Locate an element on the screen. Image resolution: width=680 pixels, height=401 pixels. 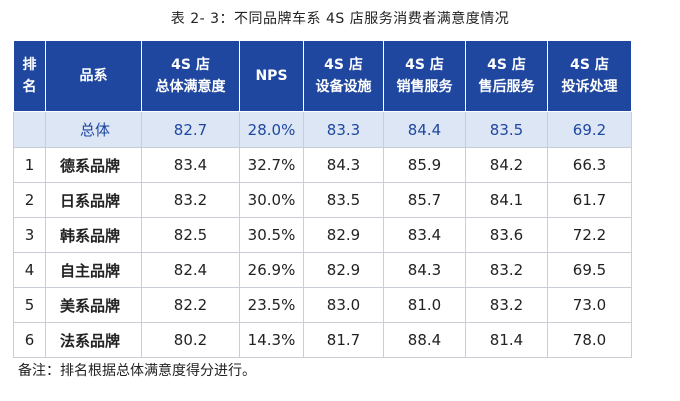
table-cell: 30.5% is located at coordinates (271, 235).